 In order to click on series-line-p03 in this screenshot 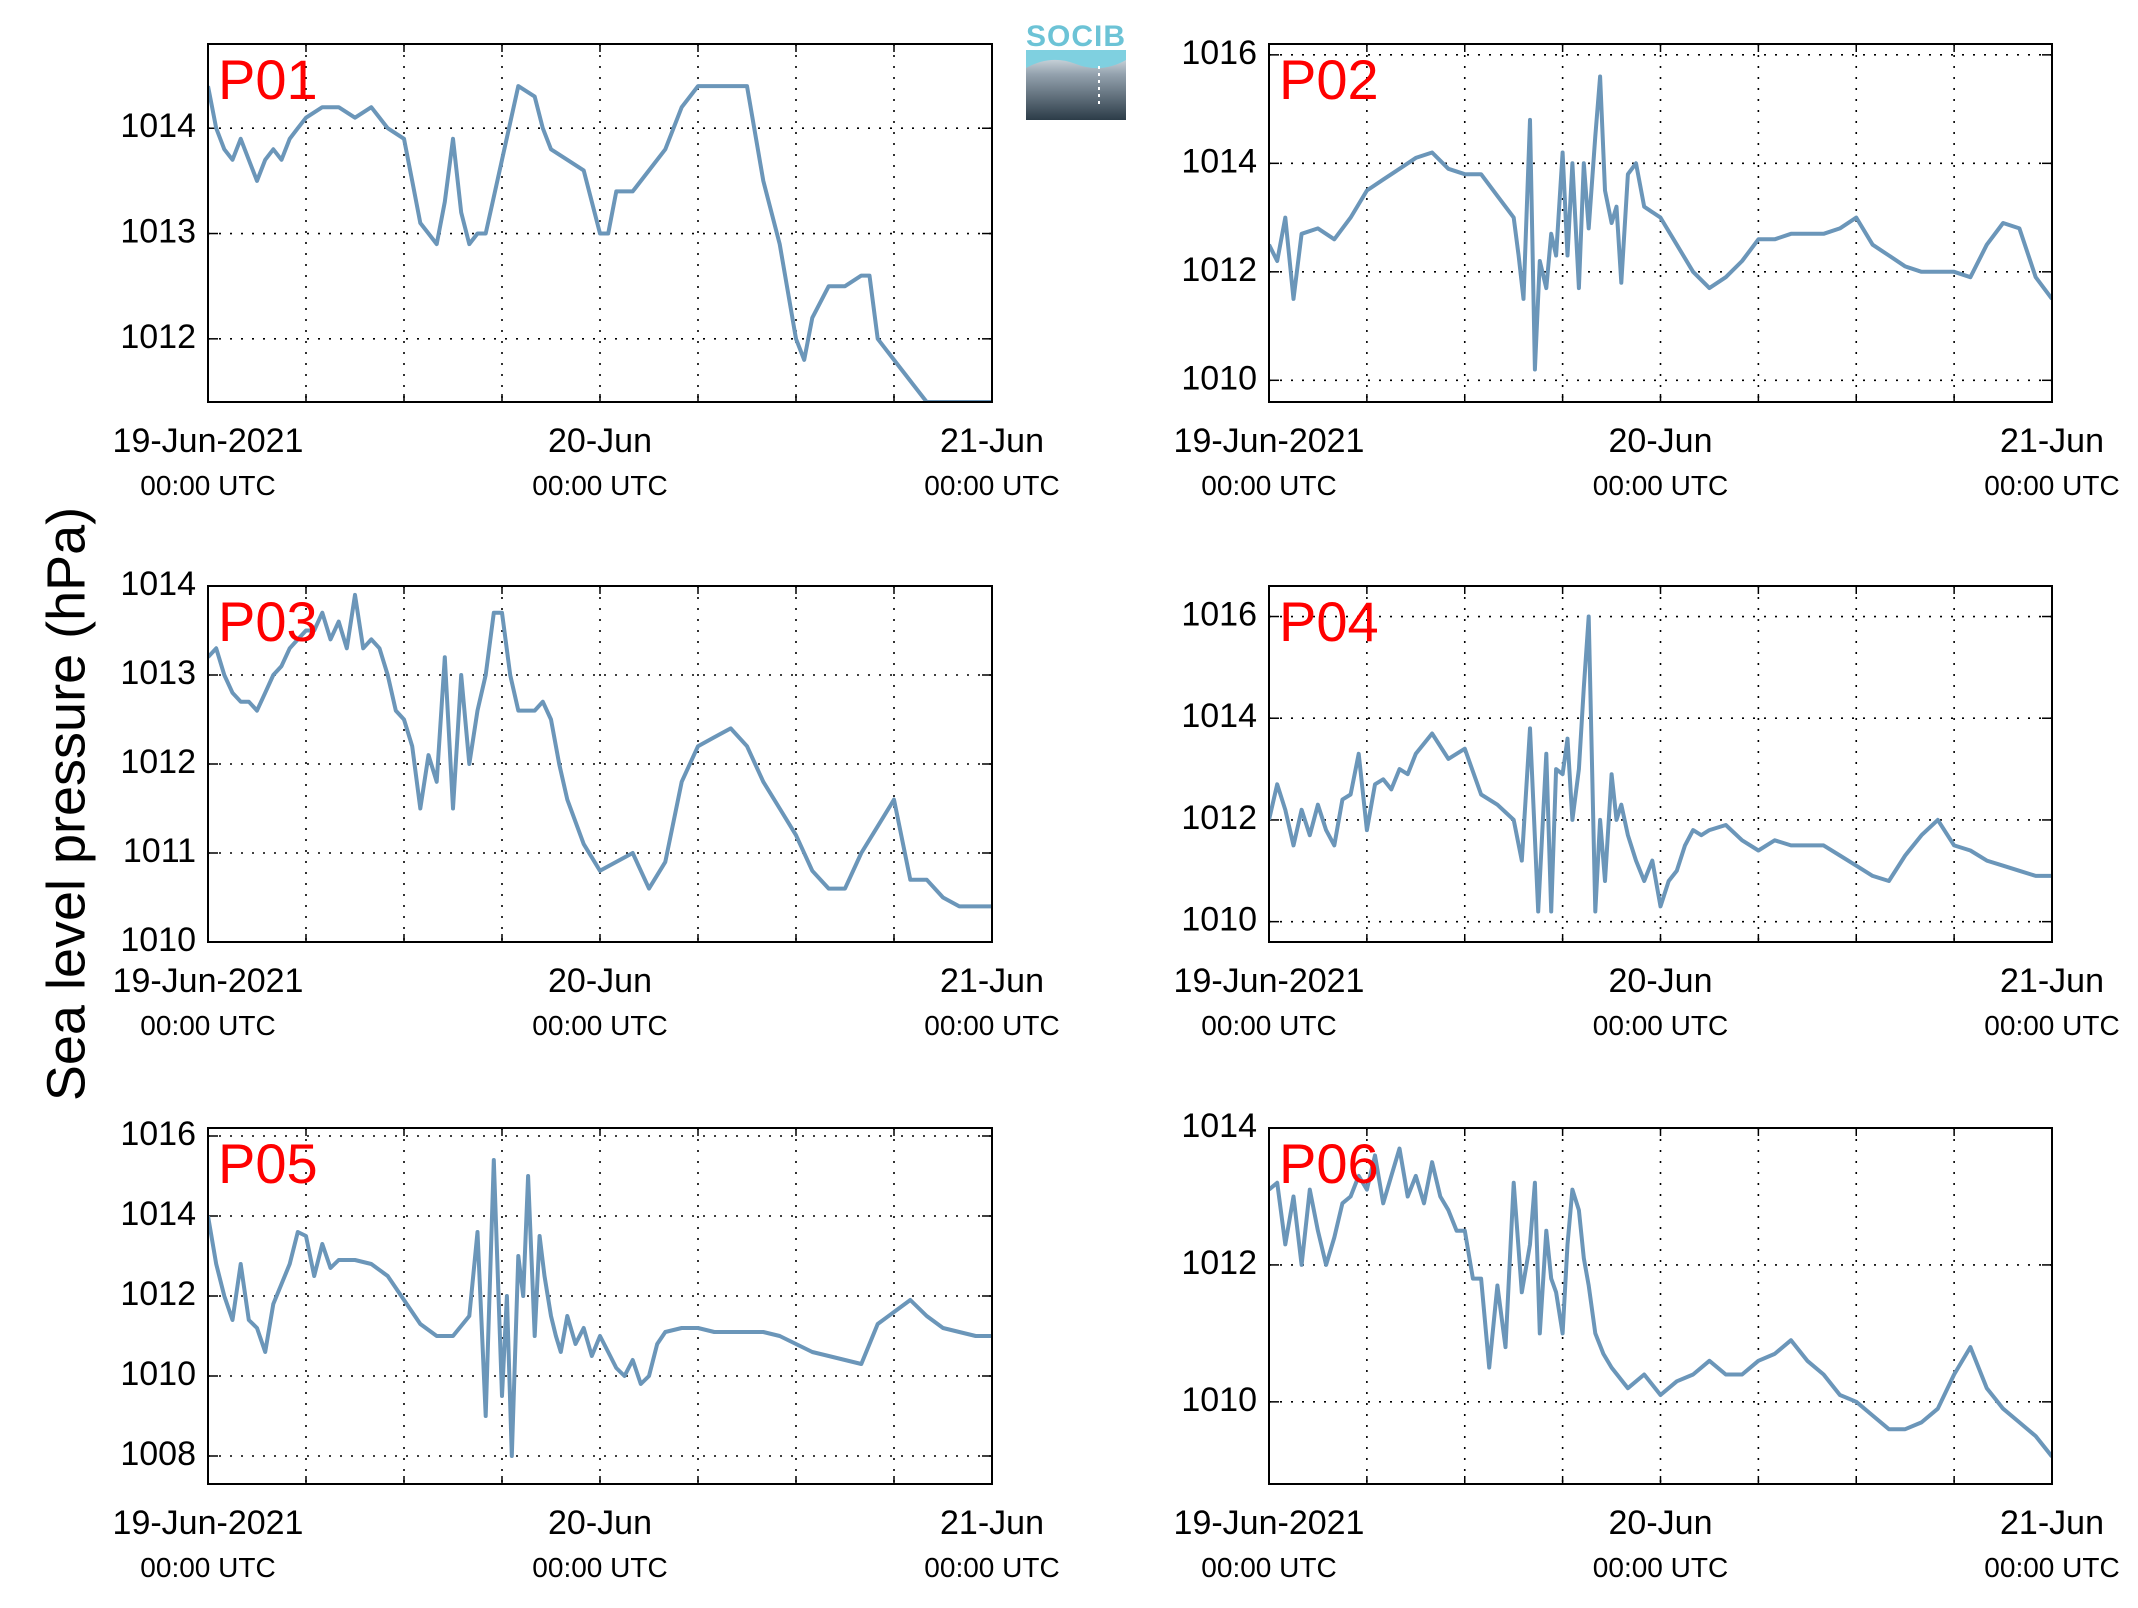, I will do `click(600, 750)`.